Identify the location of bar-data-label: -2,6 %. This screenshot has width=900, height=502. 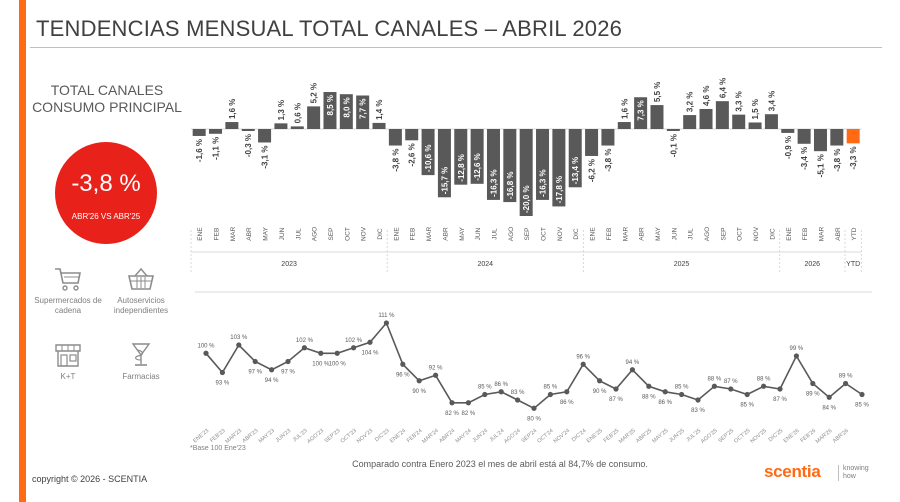
(412, 154).